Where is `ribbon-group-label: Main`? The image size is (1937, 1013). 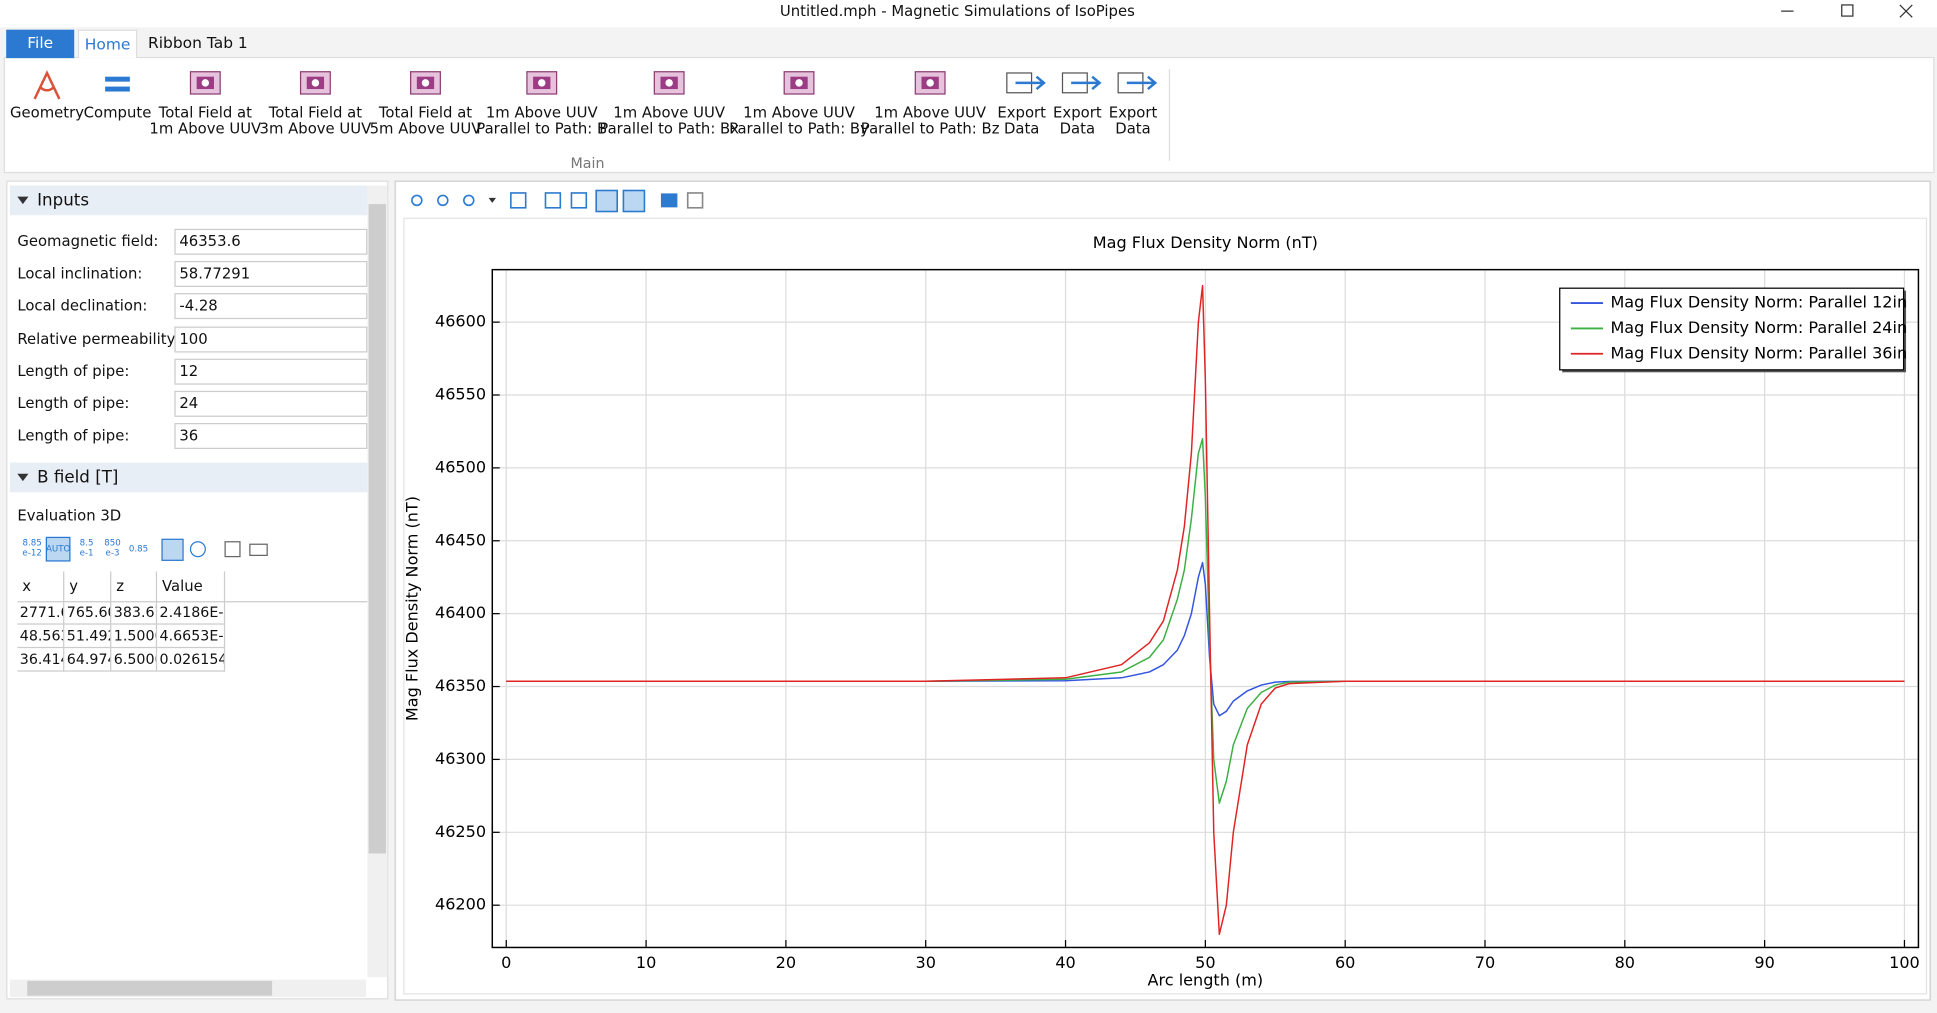
ribbon-group-label: Main is located at coordinates (587, 163).